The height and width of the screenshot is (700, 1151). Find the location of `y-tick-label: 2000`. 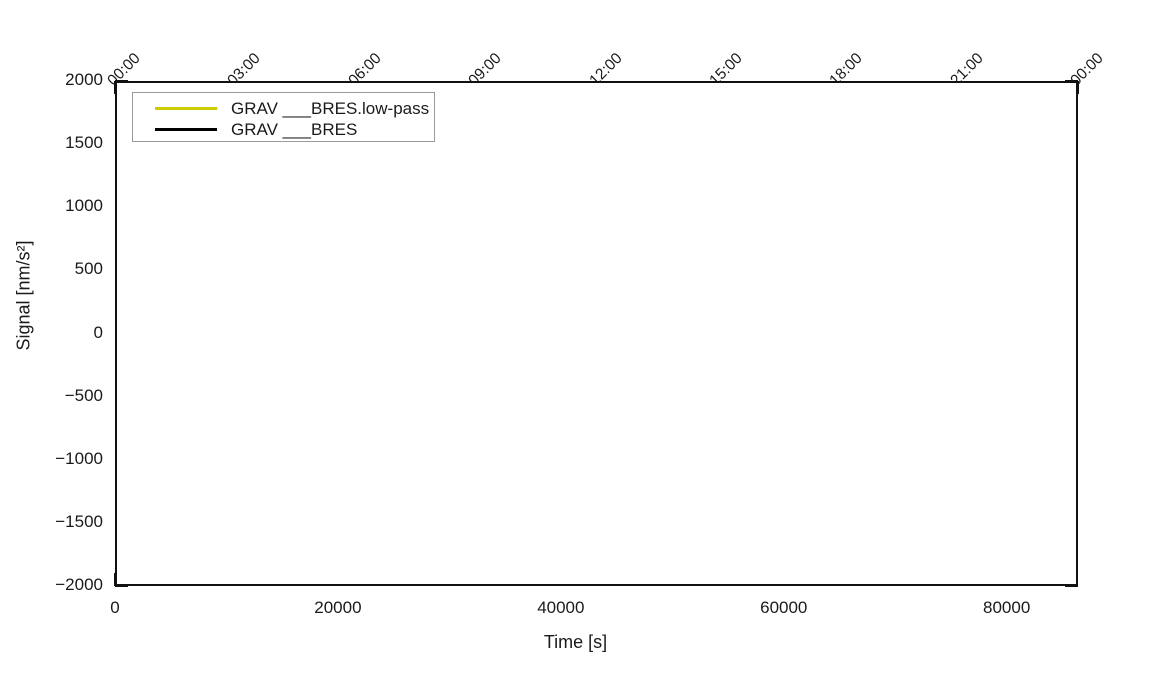

y-tick-label: 2000 is located at coordinates (84, 79).